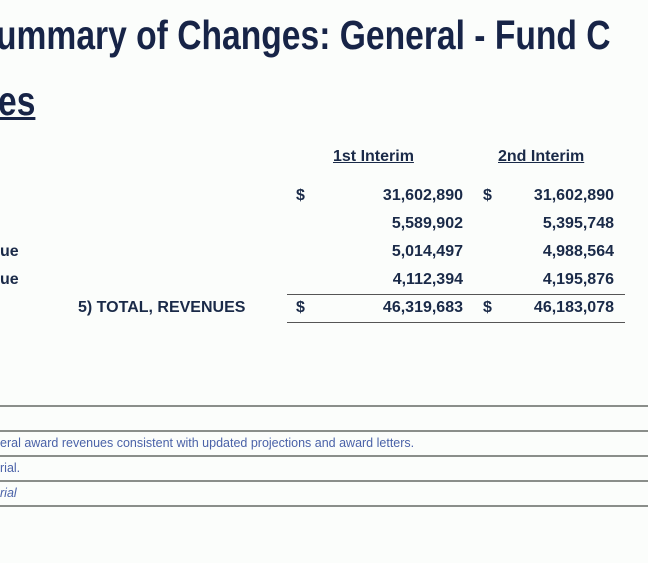  What do you see at coordinates (541, 156) in the screenshot?
I see `column-header-2nd-interim: 2nd Interim` at bounding box center [541, 156].